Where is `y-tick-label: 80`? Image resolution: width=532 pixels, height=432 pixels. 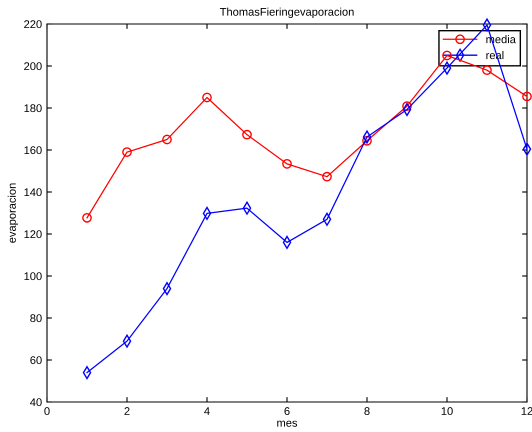
y-tick-label: 80 is located at coordinates (36, 318).